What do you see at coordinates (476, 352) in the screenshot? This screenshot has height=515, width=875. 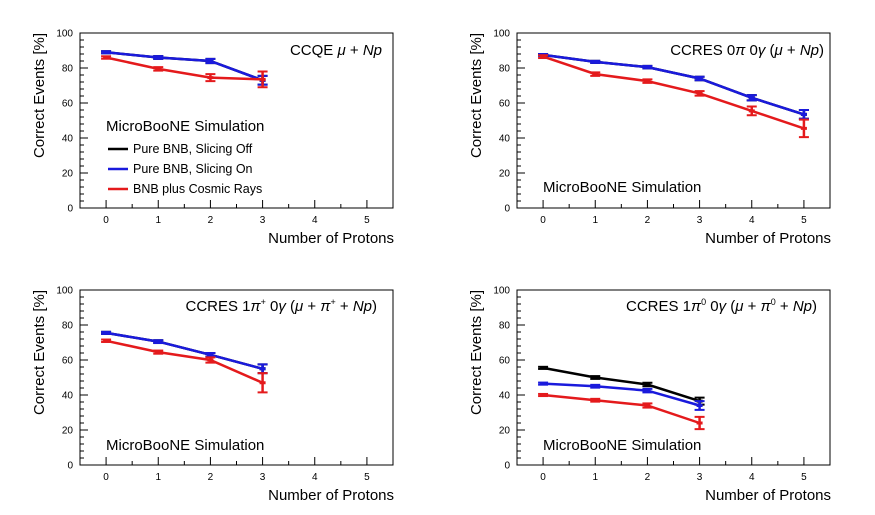 I see `y-axis-title: Correct Events [%]` at bounding box center [476, 352].